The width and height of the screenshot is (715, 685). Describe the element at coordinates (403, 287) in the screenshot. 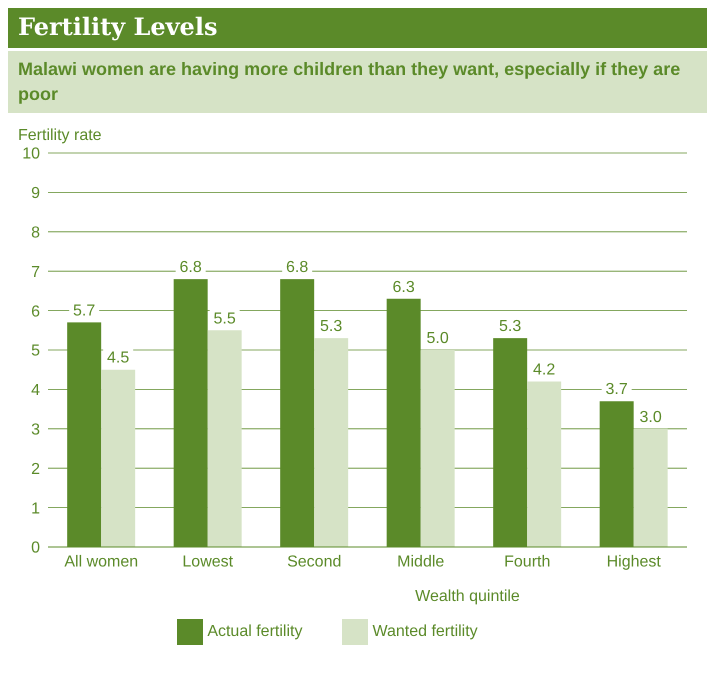

I see `data-label: 6.3` at that location.